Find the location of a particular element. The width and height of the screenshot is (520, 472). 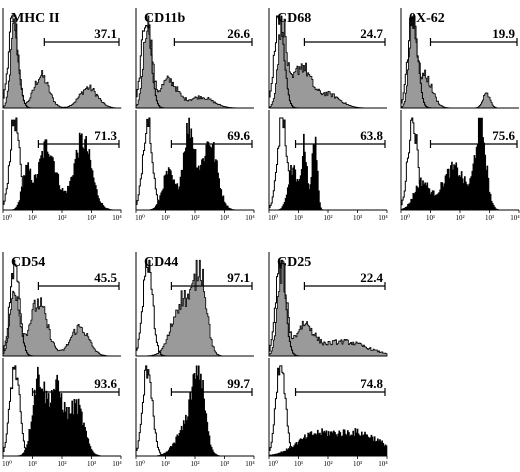

histogram-panel: 97.1 is located at coordinates (194, 304).